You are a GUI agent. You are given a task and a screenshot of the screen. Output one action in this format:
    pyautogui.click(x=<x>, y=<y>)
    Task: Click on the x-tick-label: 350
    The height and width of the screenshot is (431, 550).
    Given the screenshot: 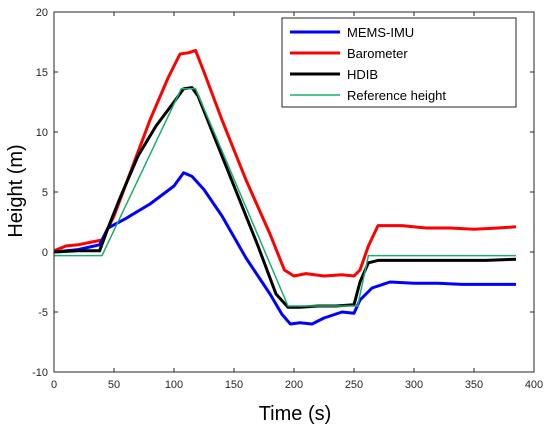 What is the action you would take?
    pyautogui.click(x=474, y=385)
    